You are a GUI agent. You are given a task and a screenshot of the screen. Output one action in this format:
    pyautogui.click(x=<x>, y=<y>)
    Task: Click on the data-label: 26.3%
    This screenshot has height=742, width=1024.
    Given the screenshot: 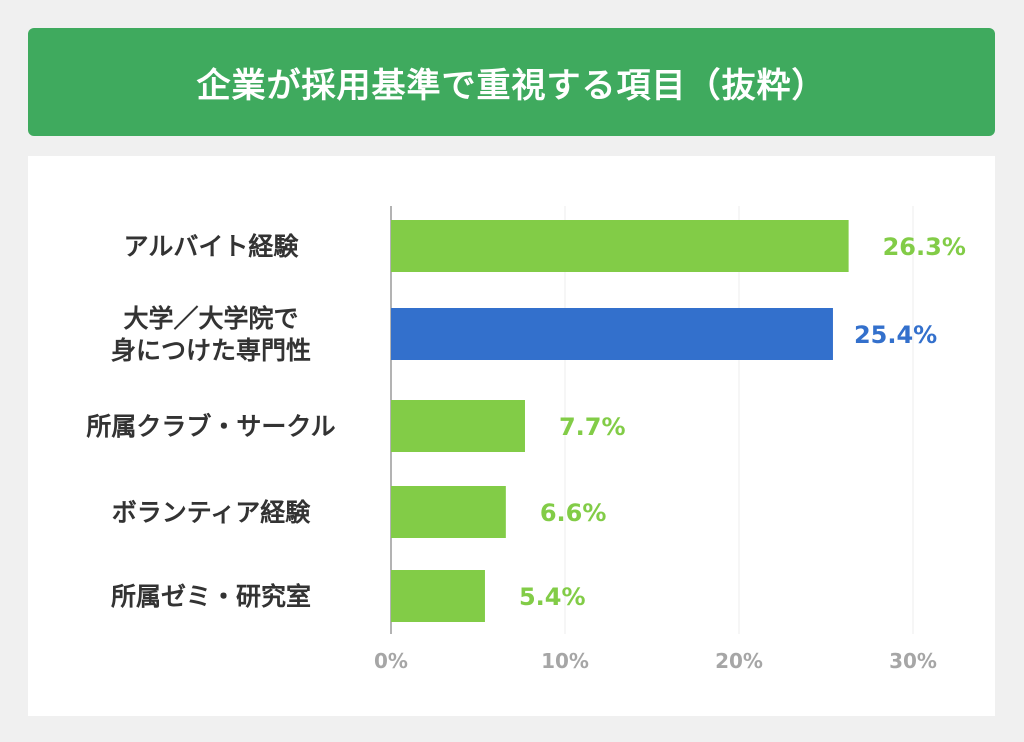 What is the action you would take?
    pyautogui.click(x=924, y=247)
    